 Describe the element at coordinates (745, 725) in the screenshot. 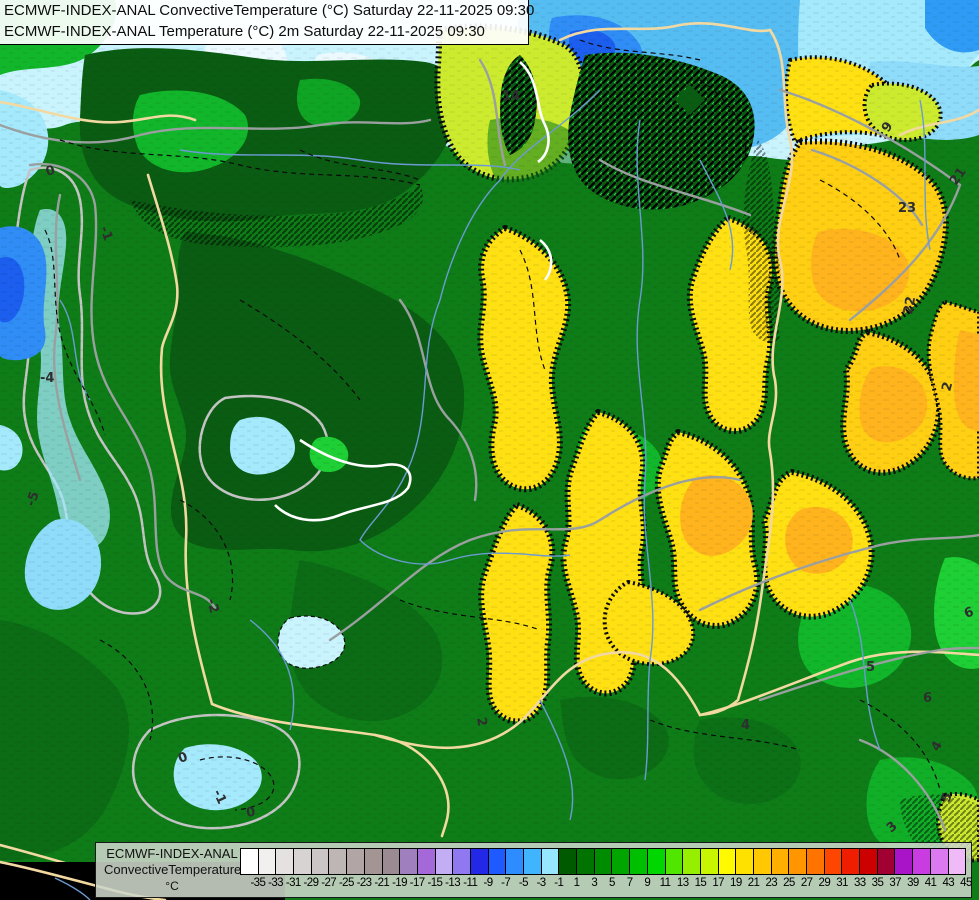

I see `contour-label: 4` at that location.